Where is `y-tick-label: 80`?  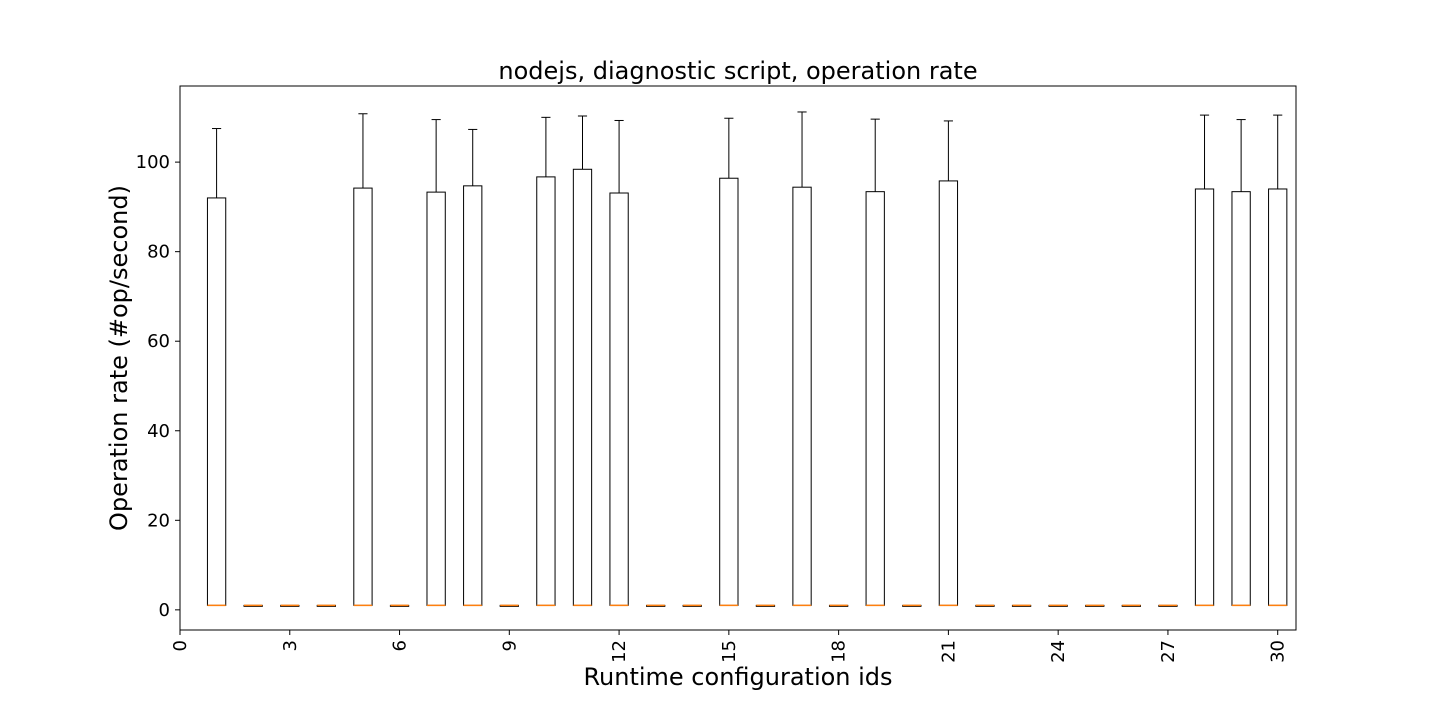
y-tick-label: 80 is located at coordinates (158, 252).